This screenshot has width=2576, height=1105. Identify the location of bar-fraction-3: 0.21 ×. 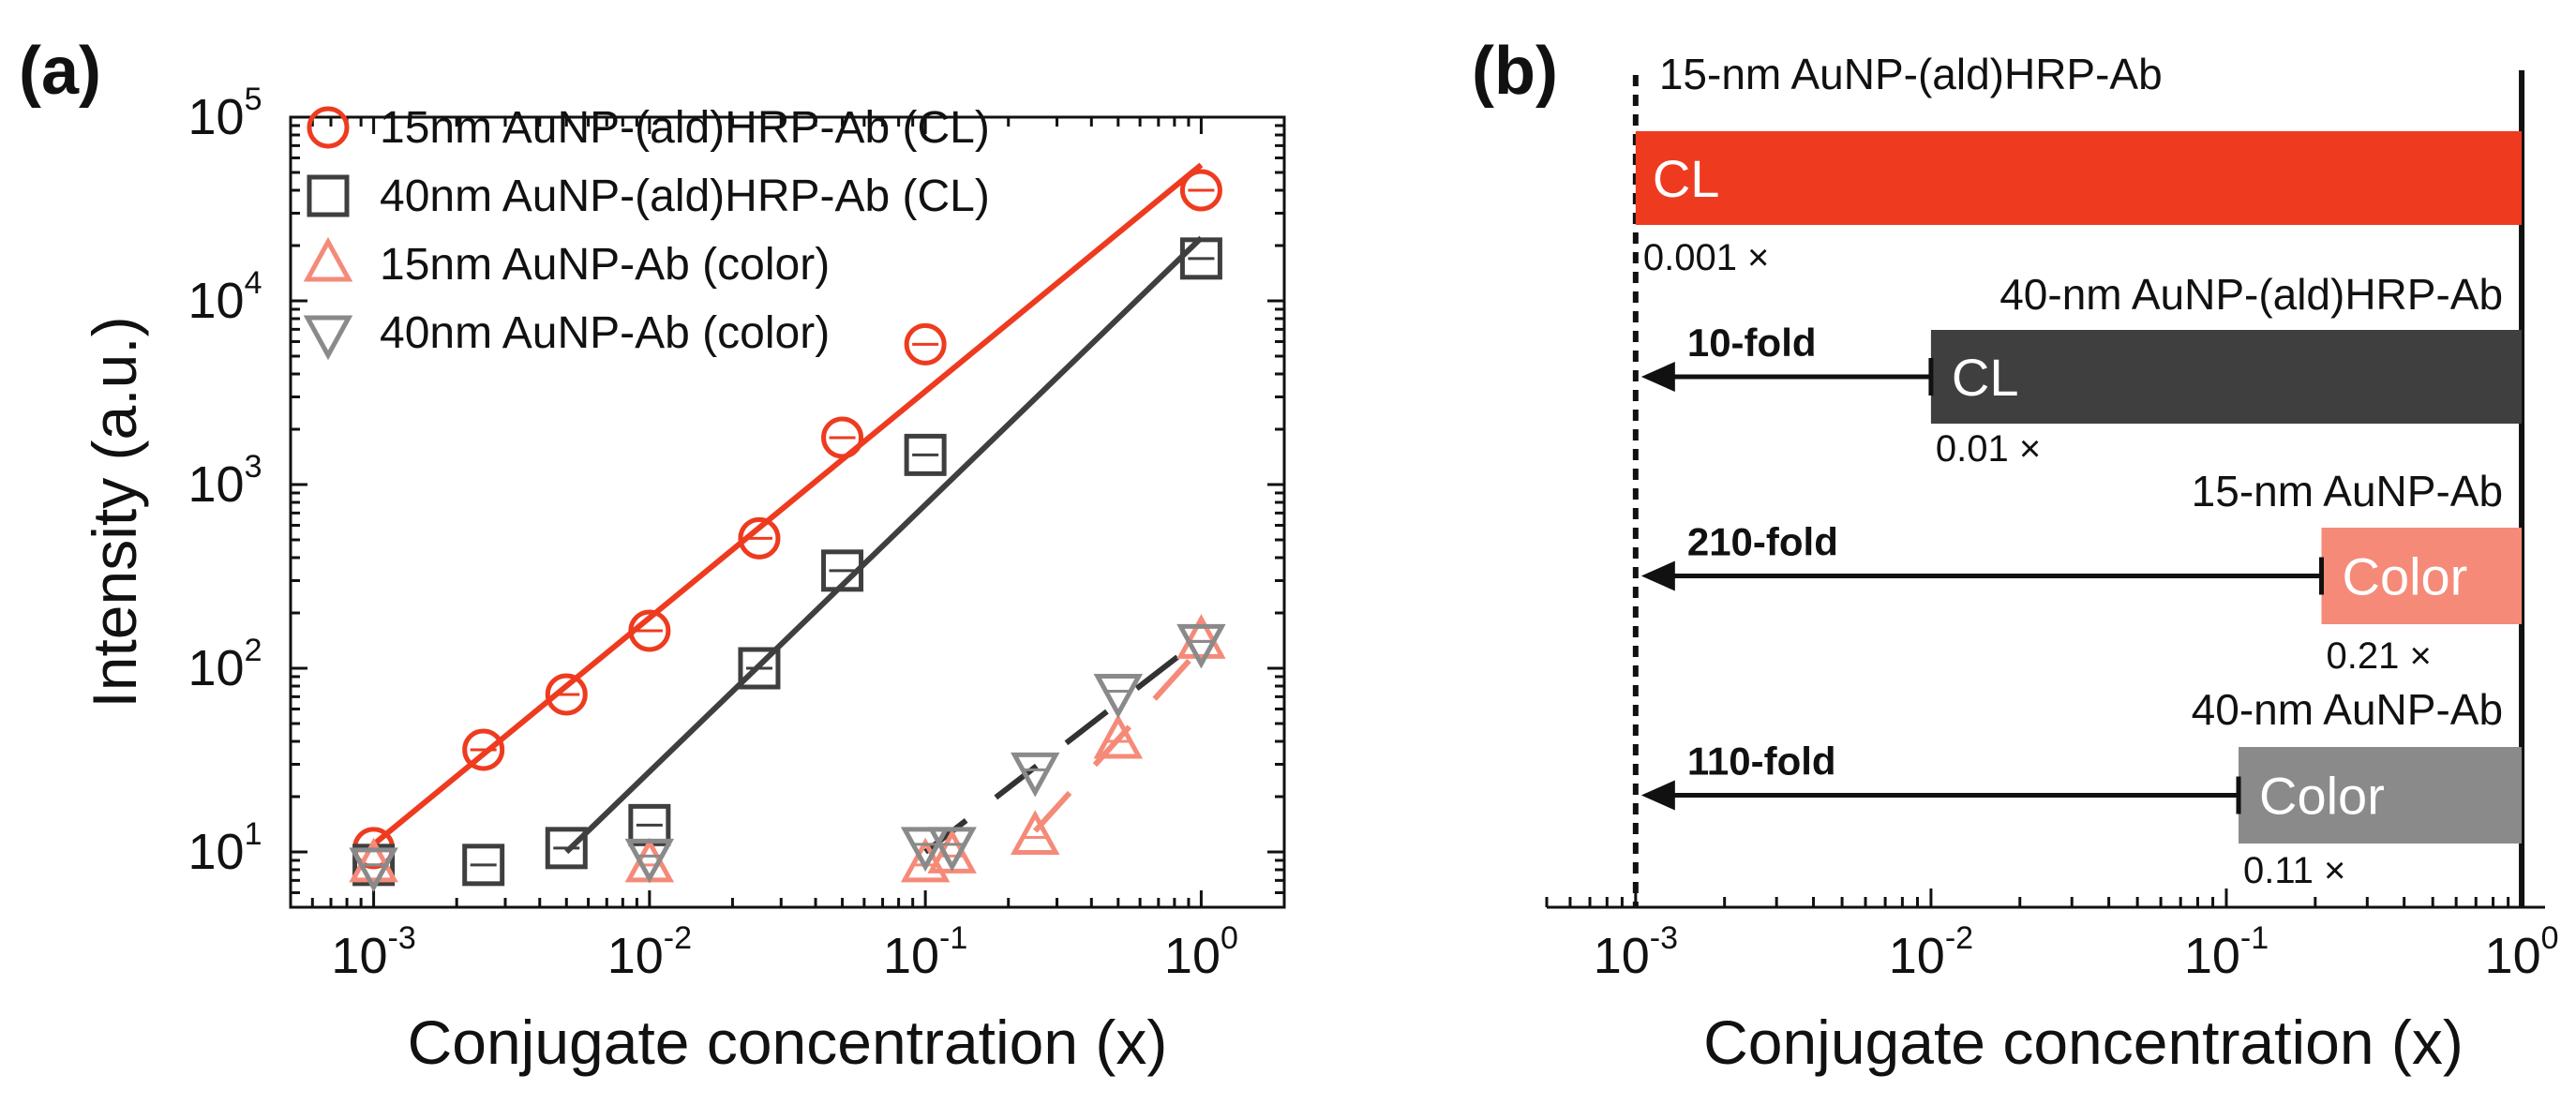
(2379, 656).